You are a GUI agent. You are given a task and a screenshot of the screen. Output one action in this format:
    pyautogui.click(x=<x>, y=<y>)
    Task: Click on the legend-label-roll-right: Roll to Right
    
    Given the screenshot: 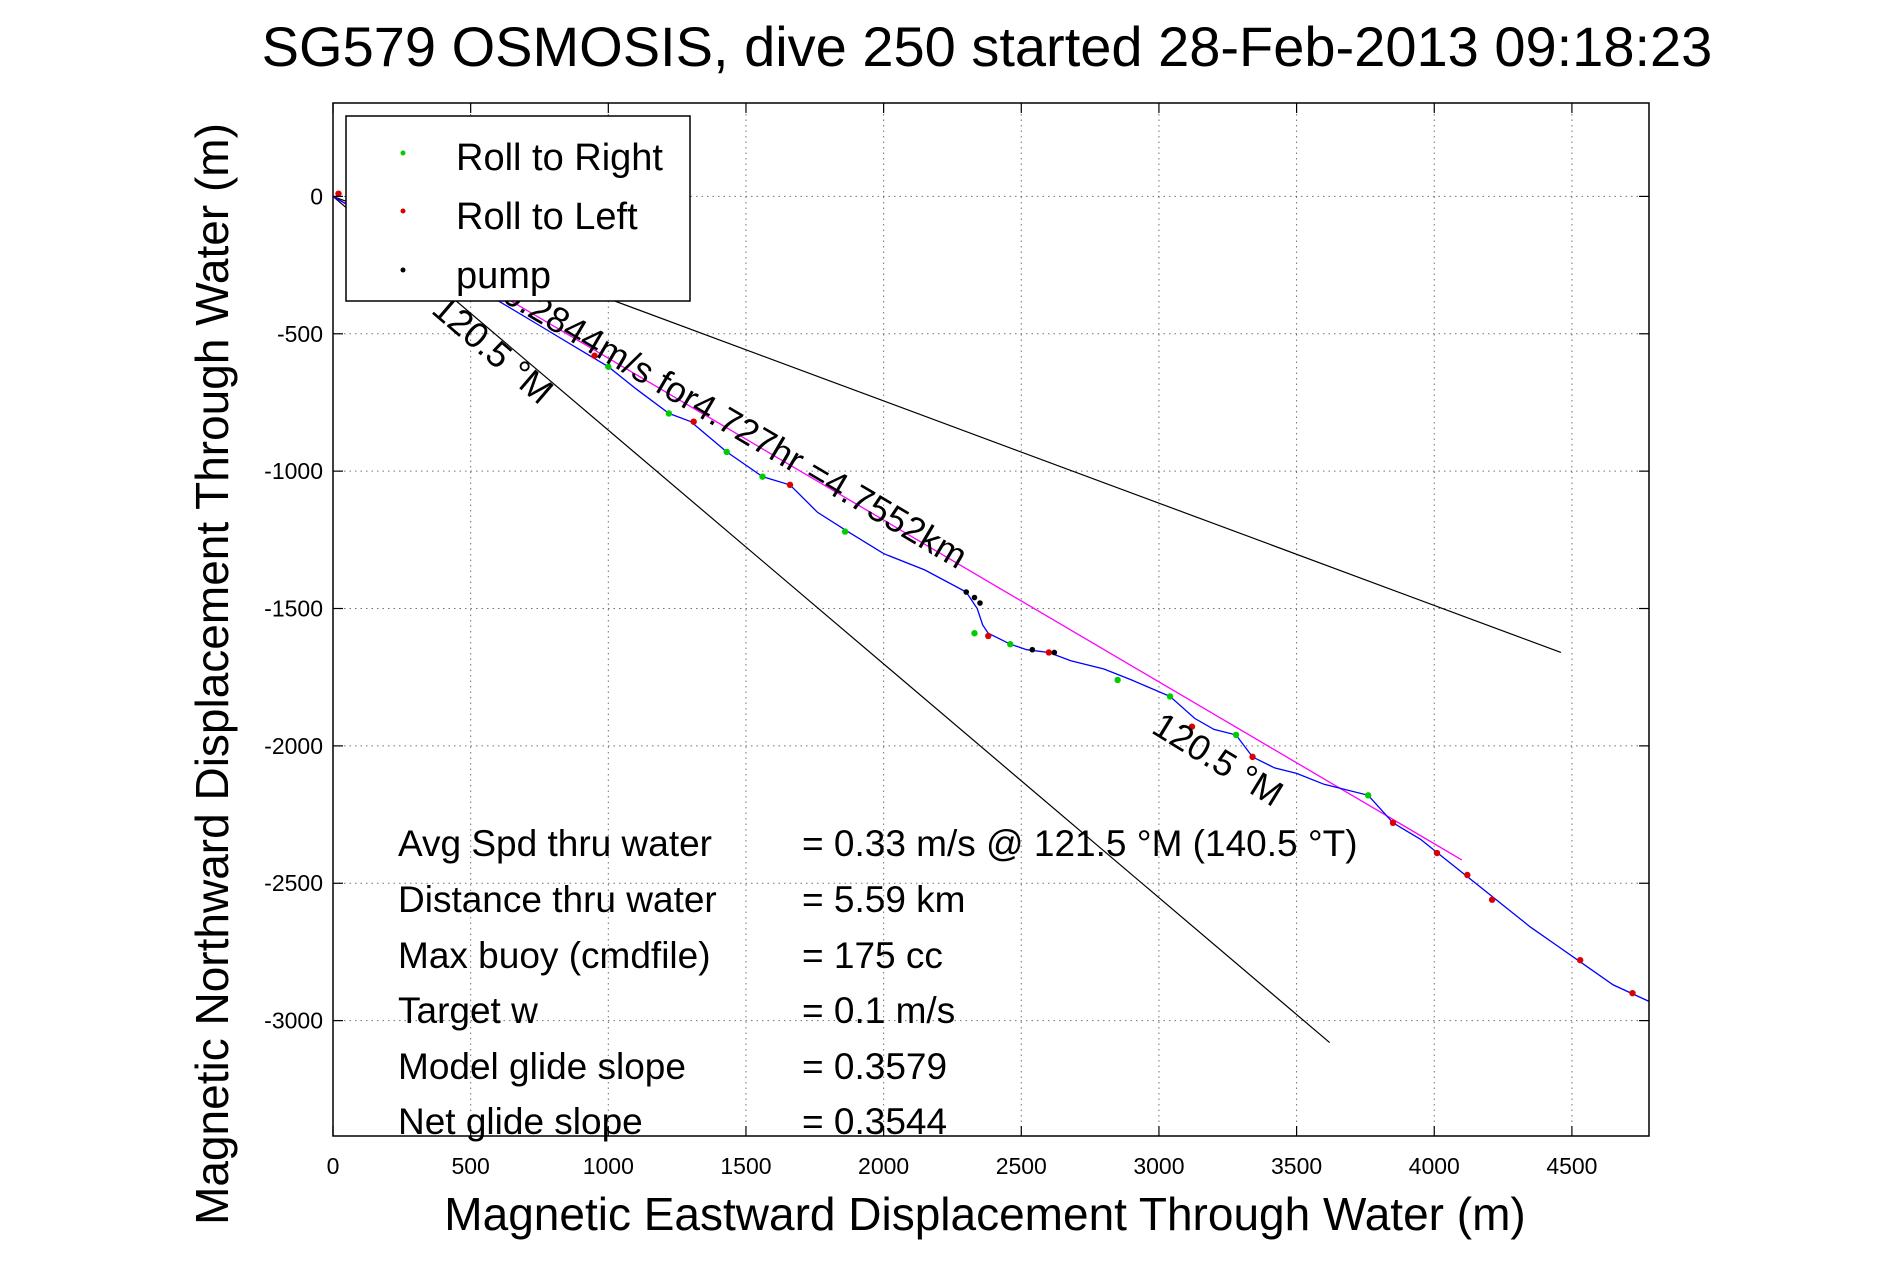 What is the action you would take?
    pyautogui.click(x=559, y=158)
    